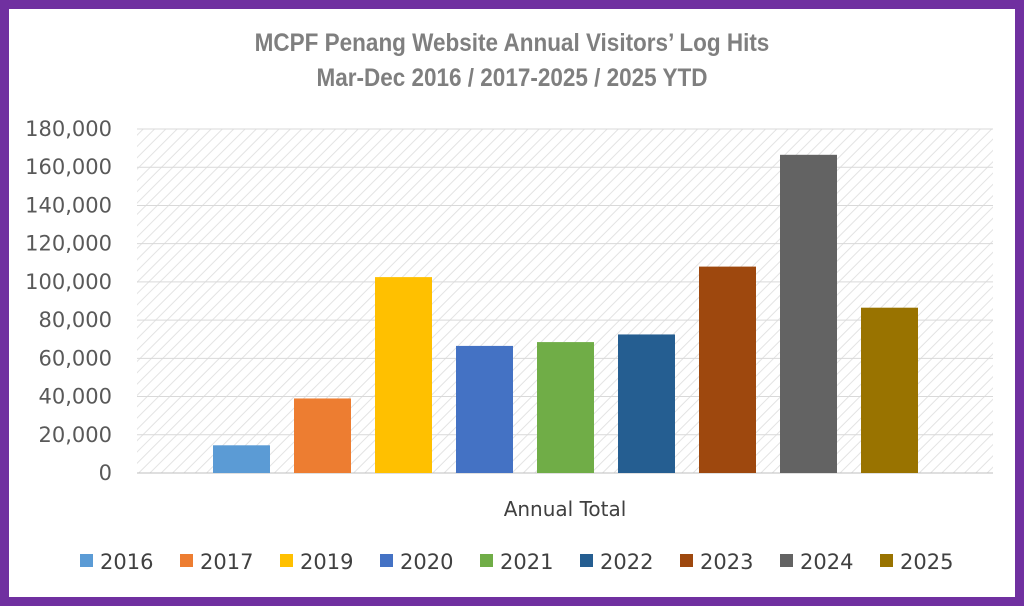 Image resolution: width=1024 pixels, height=606 pixels. I want to click on y-tick-label: 160,000, so click(68, 167).